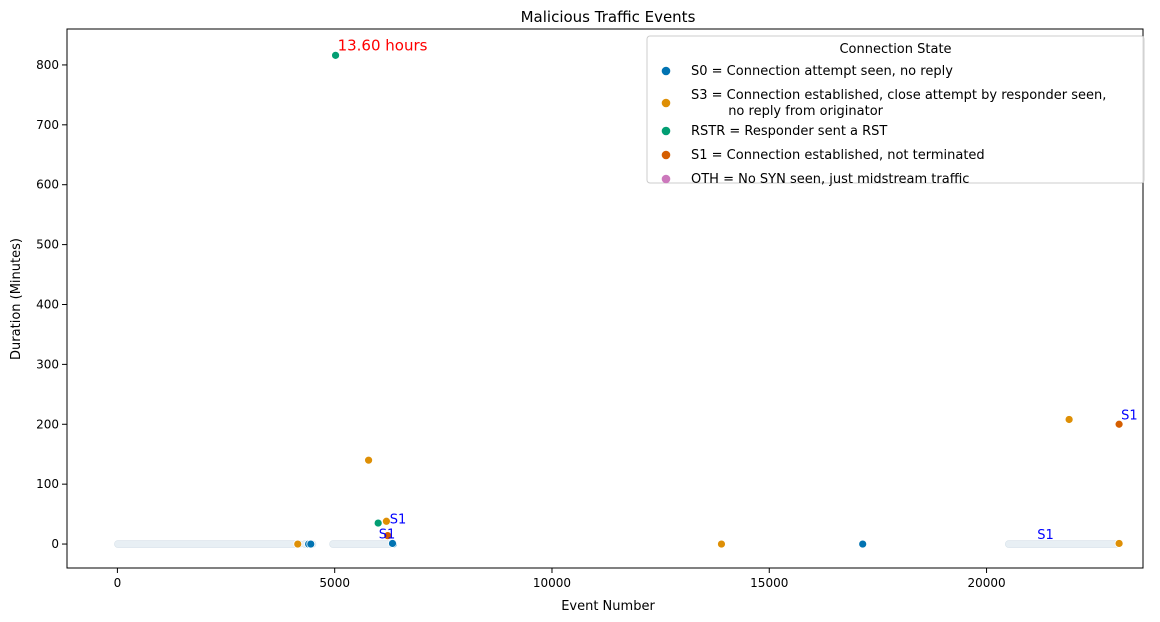 The width and height of the screenshot is (1160, 622). I want to click on legend-marker-rstr, so click(666, 131).